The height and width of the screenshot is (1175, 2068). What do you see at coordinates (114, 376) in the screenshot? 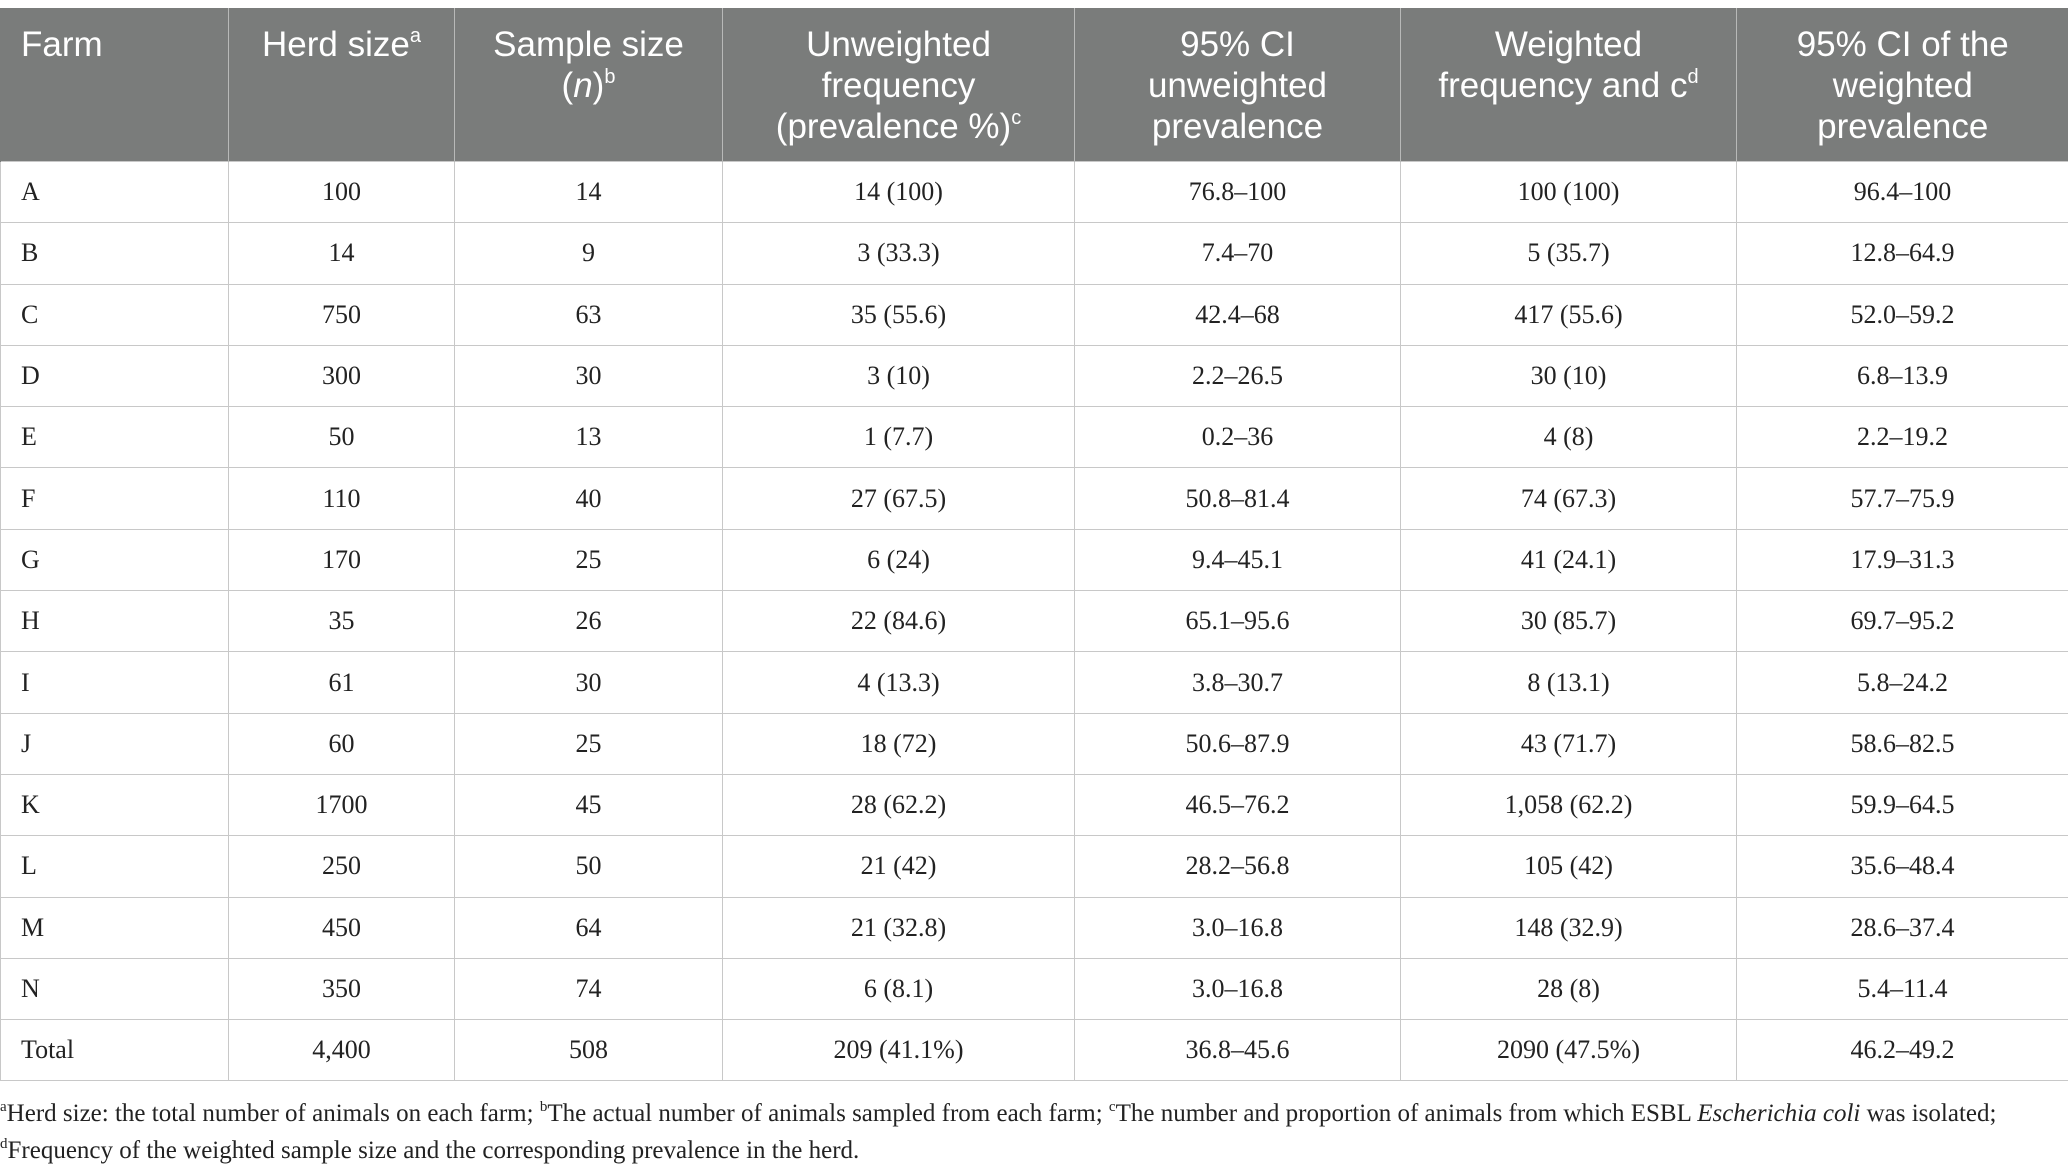
I see `cell-farm: D` at bounding box center [114, 376].